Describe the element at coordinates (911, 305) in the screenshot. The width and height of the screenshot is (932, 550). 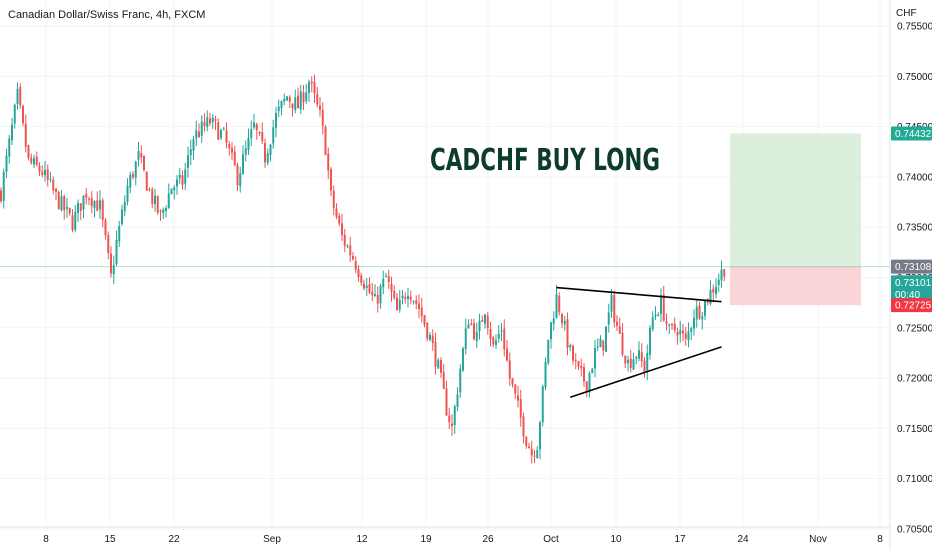
I see `stop-price-badge: 0.72725` at that location.